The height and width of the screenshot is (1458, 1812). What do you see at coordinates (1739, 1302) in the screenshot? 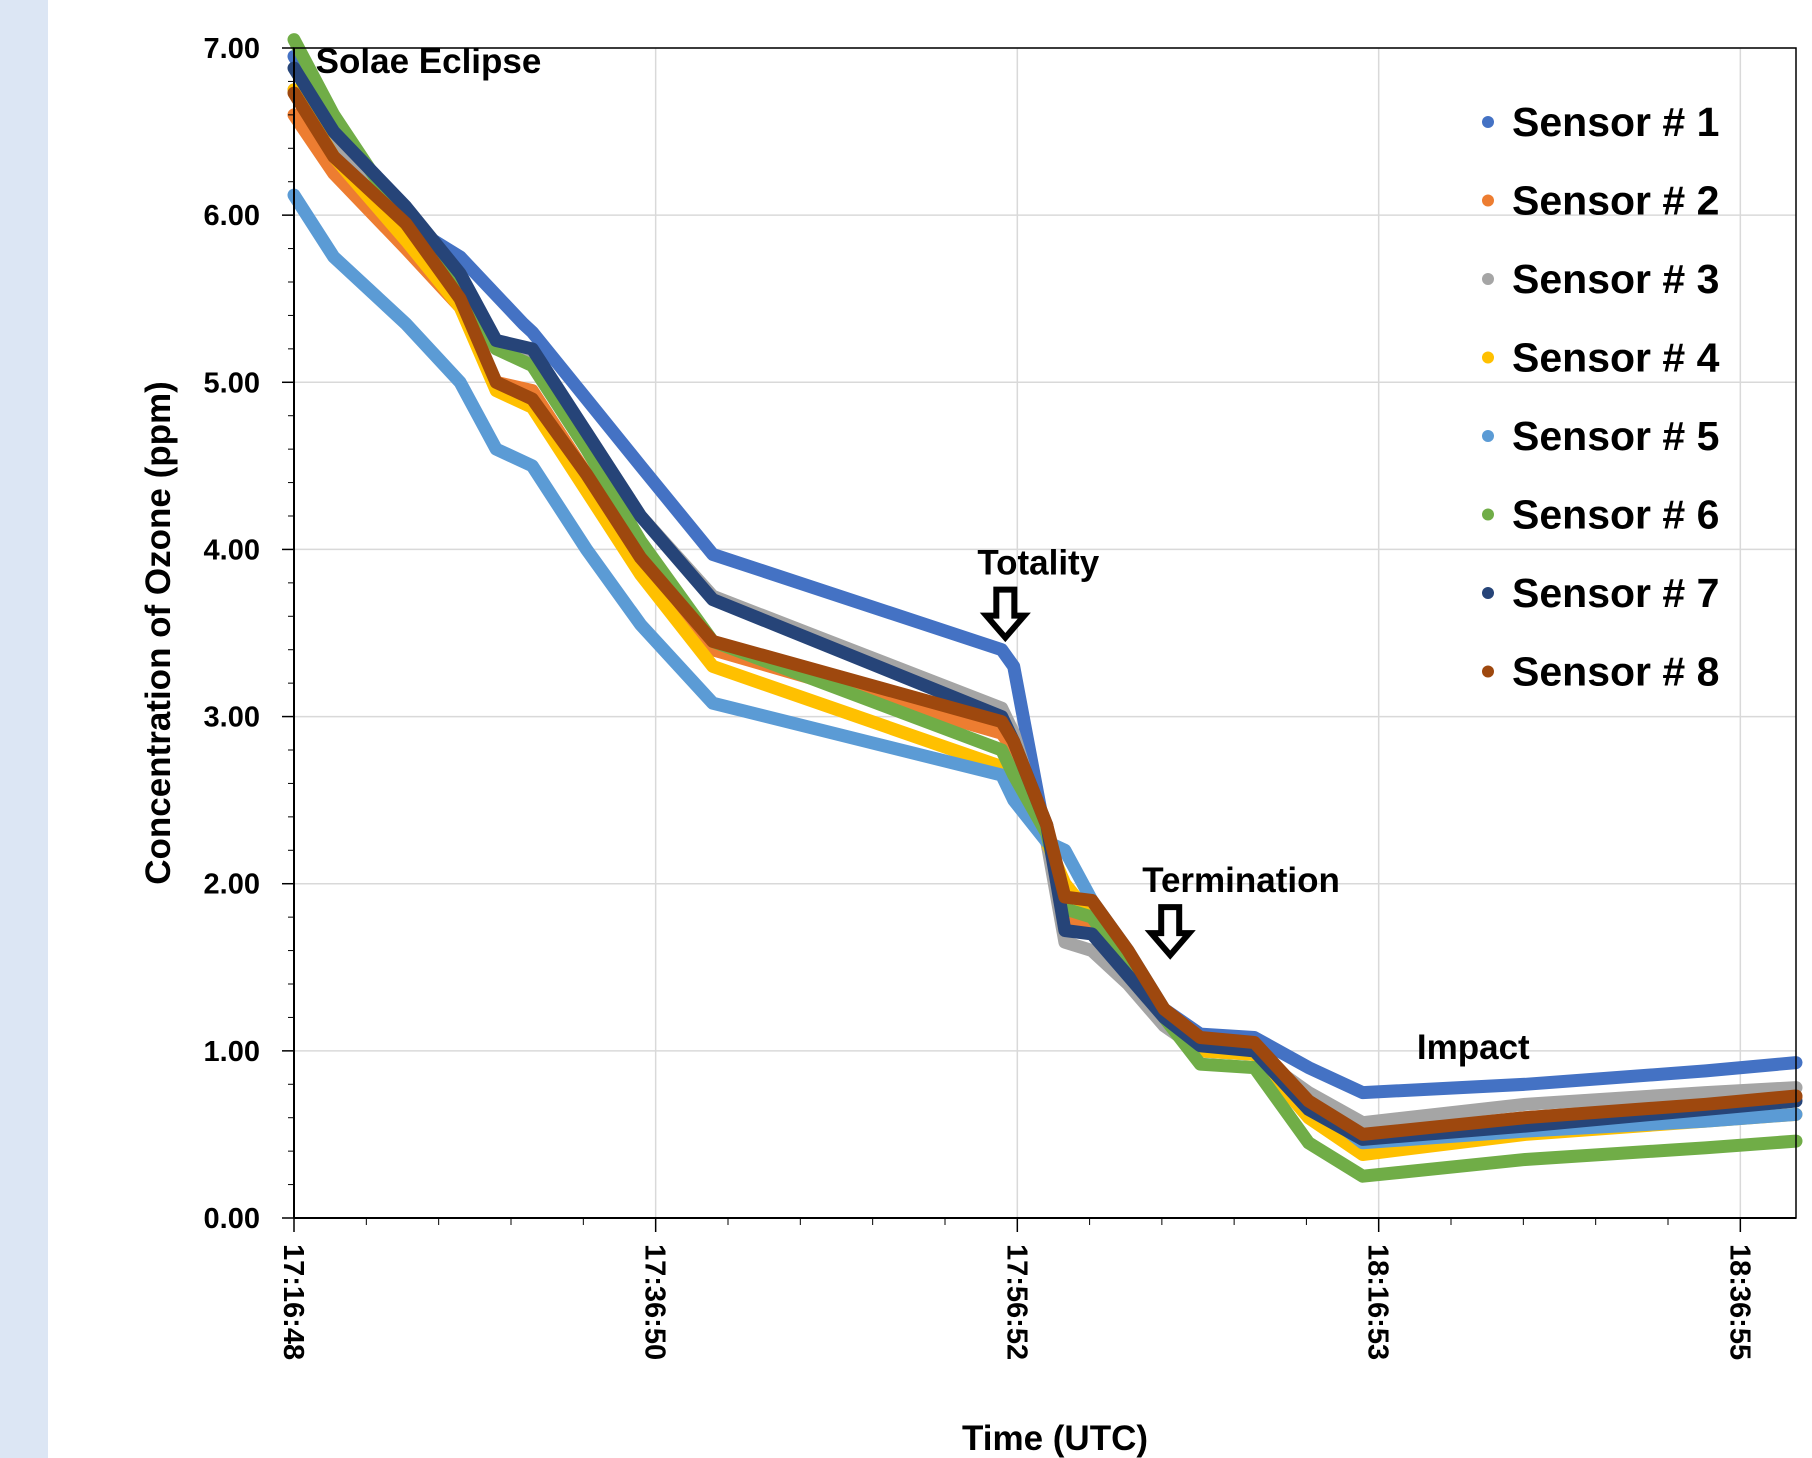
I see `x-tick-label: 18:36:55` at bounding box center [1739, 1302].